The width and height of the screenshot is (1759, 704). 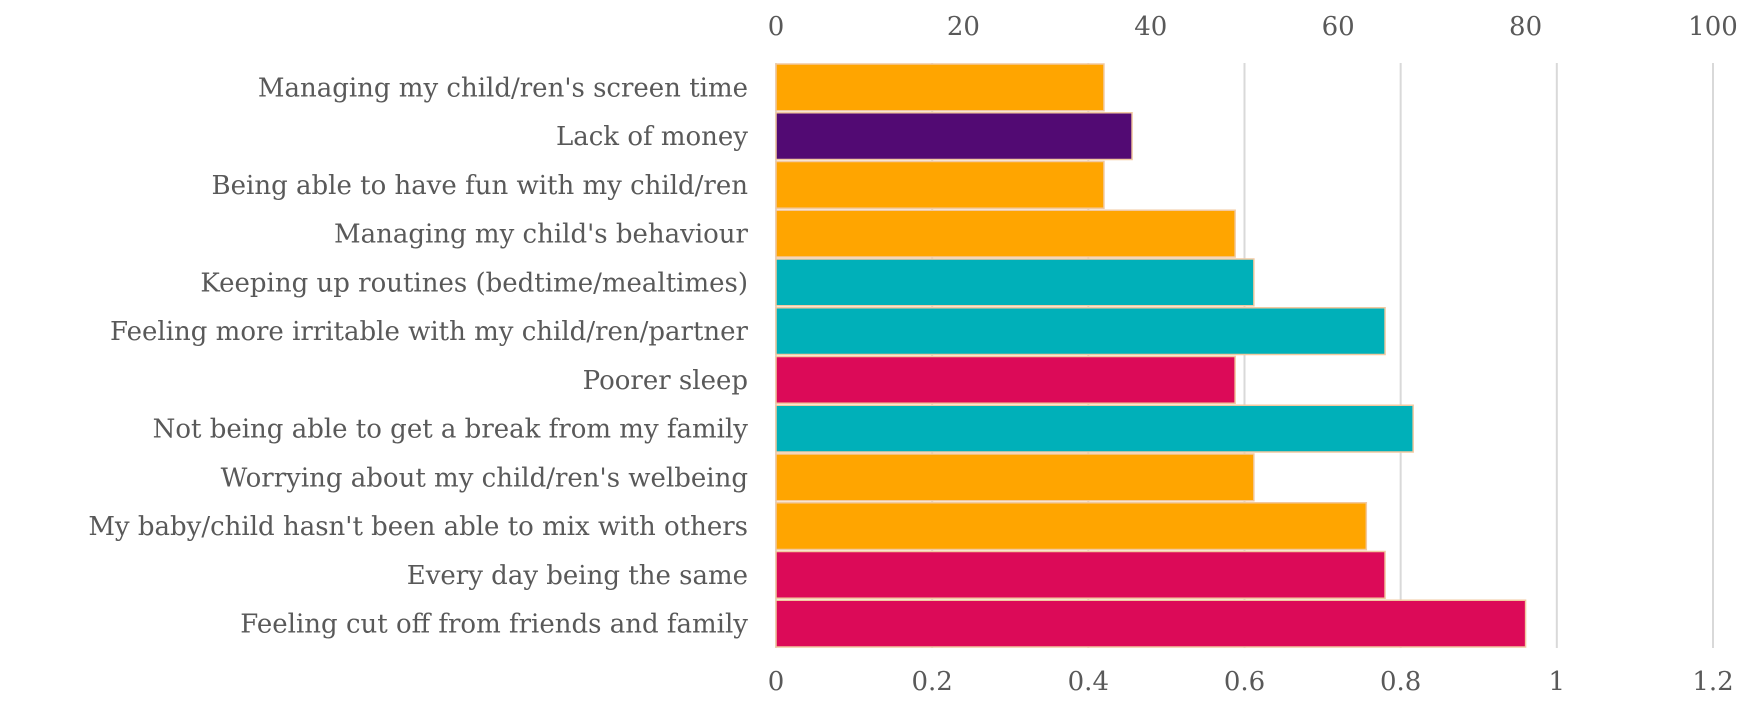 I want to click on category-label: Managing my child/ren's screen time, so click(x=503, y=88).